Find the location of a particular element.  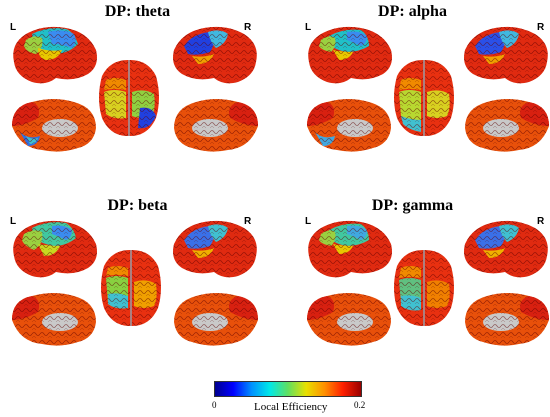

panel-title: DP: alpha is located at coordinates (412, 11).